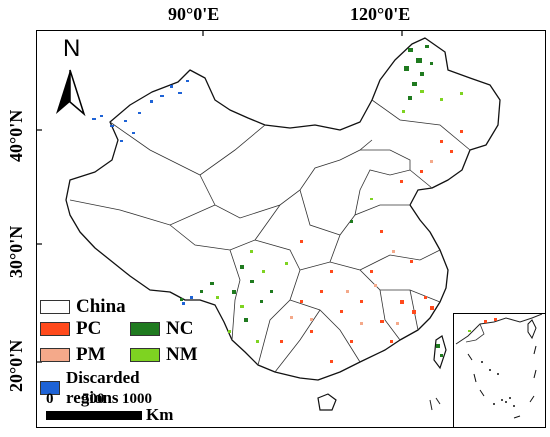 The height and width of the screenshot is (437, 550). Describe the element at coordinates (161, 329) in the screenshot. I see `legend-item-nc: NC` at that location.